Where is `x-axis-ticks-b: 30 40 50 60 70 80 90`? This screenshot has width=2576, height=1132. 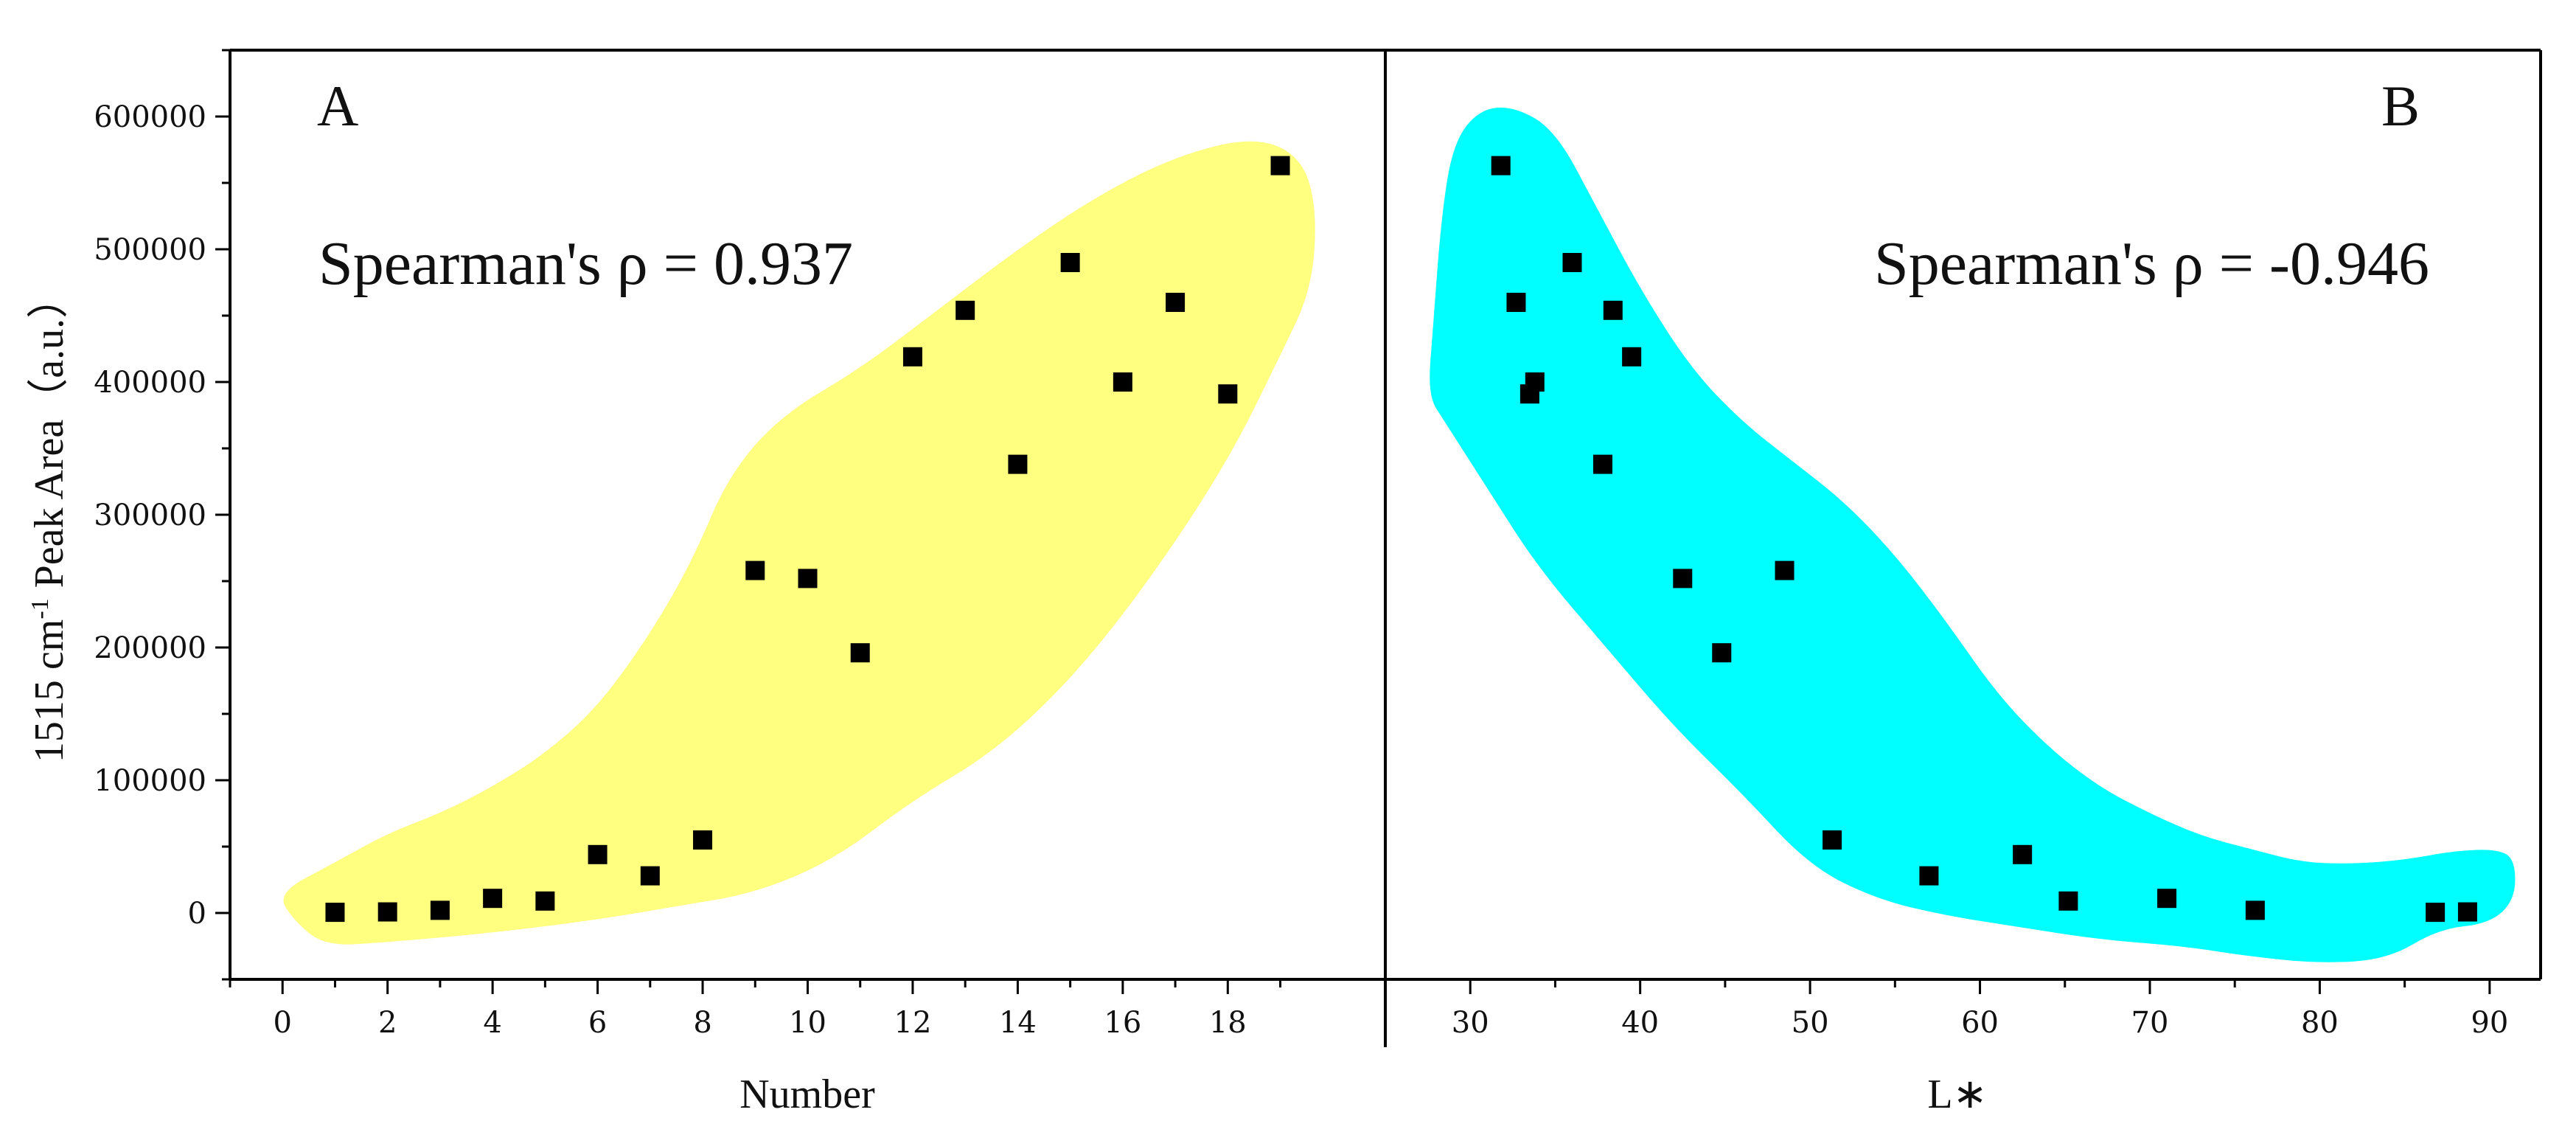 x-axis-ticks-b: 30 40 50 60 70 80 90 is located at coordinates (1946, 1010).